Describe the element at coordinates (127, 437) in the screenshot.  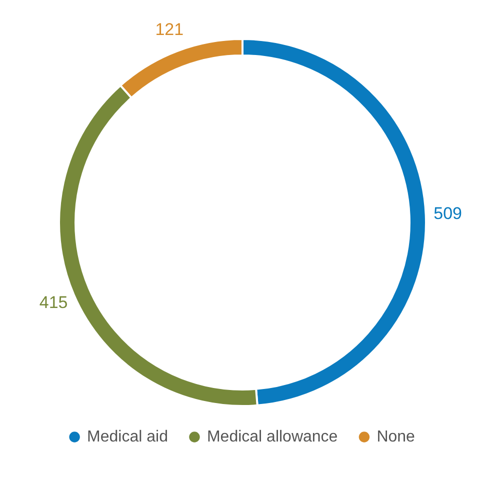
I see `legend-label: Medical aid` at that location.